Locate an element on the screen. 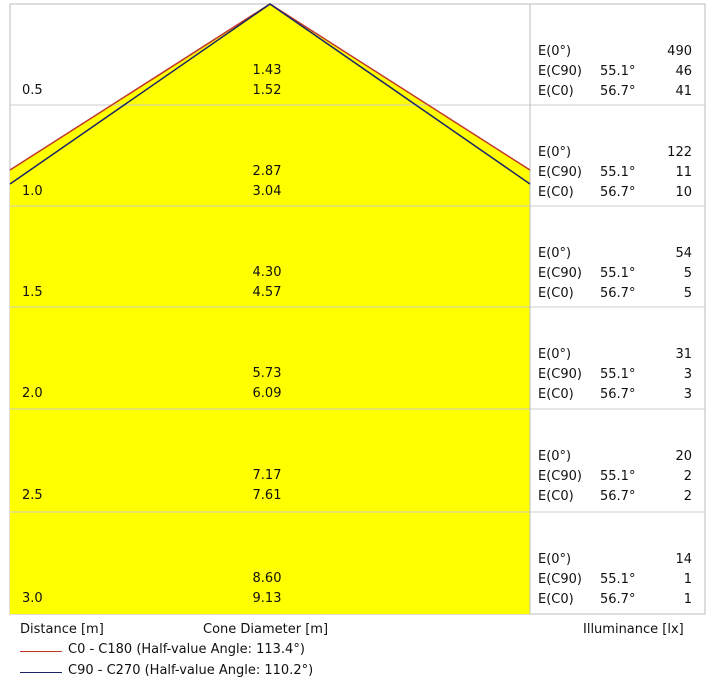 This screenshot has width=719, height=686. distance-value: 1.5 is located at coordinates (32, 292).